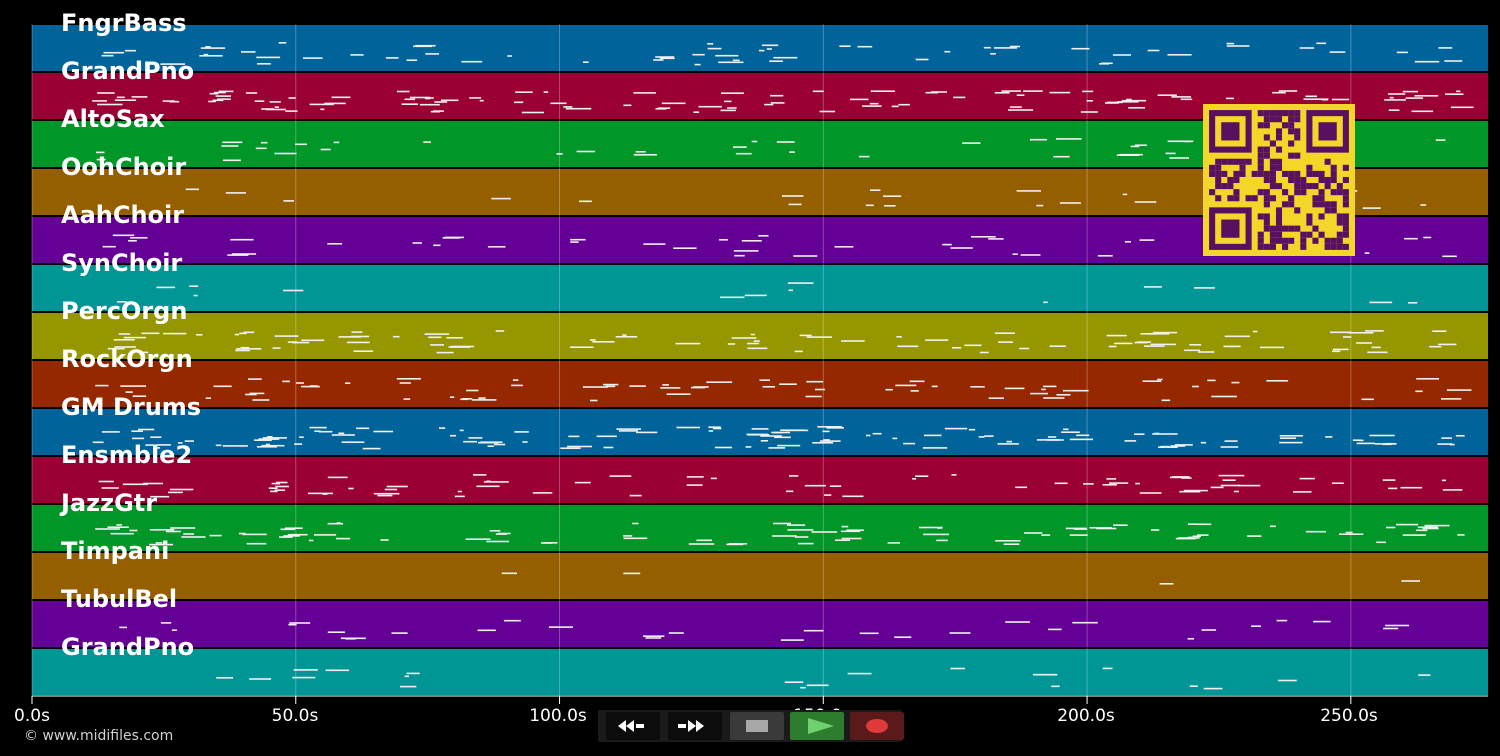 Image resolution: width=1500 pixels, height=756 pixels. Describe the element at coordinates (127, 455) in the screenshot. I see `track-label: Ensmble2` at that location.